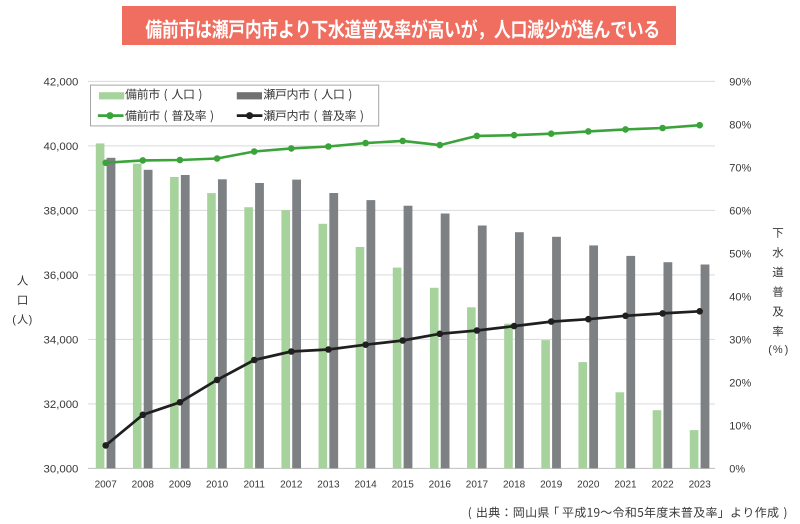 This screenshot has height=524, width=800. What do you see at coordinates (365, 484) in the screenshot?
I see `svg-text: 2014` at bounding box center [365, 484].